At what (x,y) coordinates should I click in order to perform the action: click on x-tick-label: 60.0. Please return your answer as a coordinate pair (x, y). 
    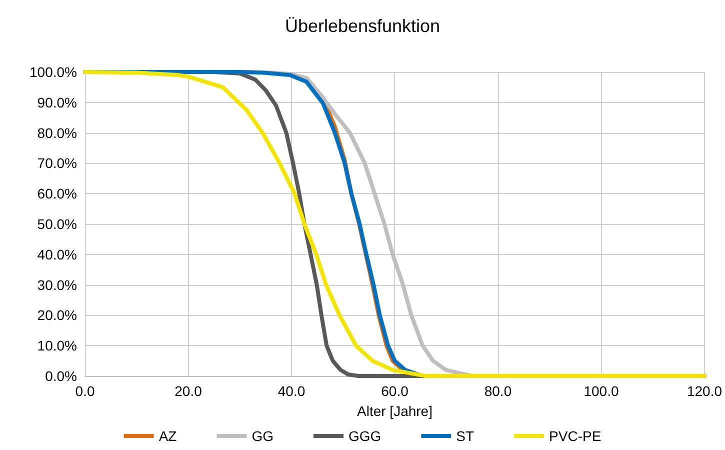
    Looking at the image, I should click on (395, 391).